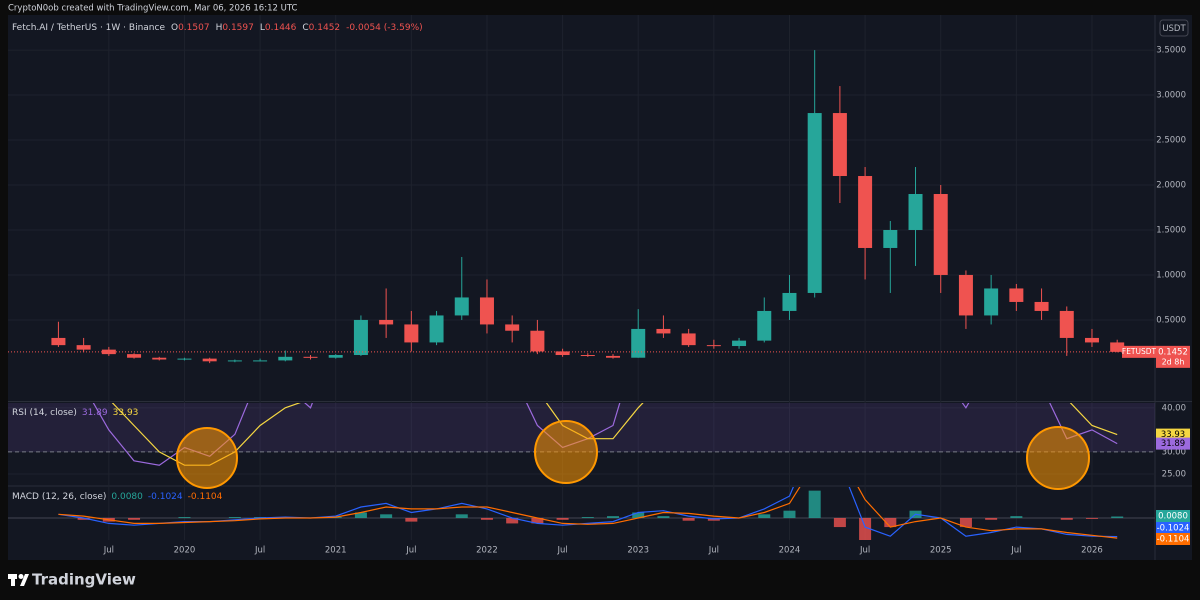 This screenshot has width=1200, height=600. Describe the element at coordinates (127, 497) in the screenshot. I see `macd-legend-value: 0.0080` at that location.